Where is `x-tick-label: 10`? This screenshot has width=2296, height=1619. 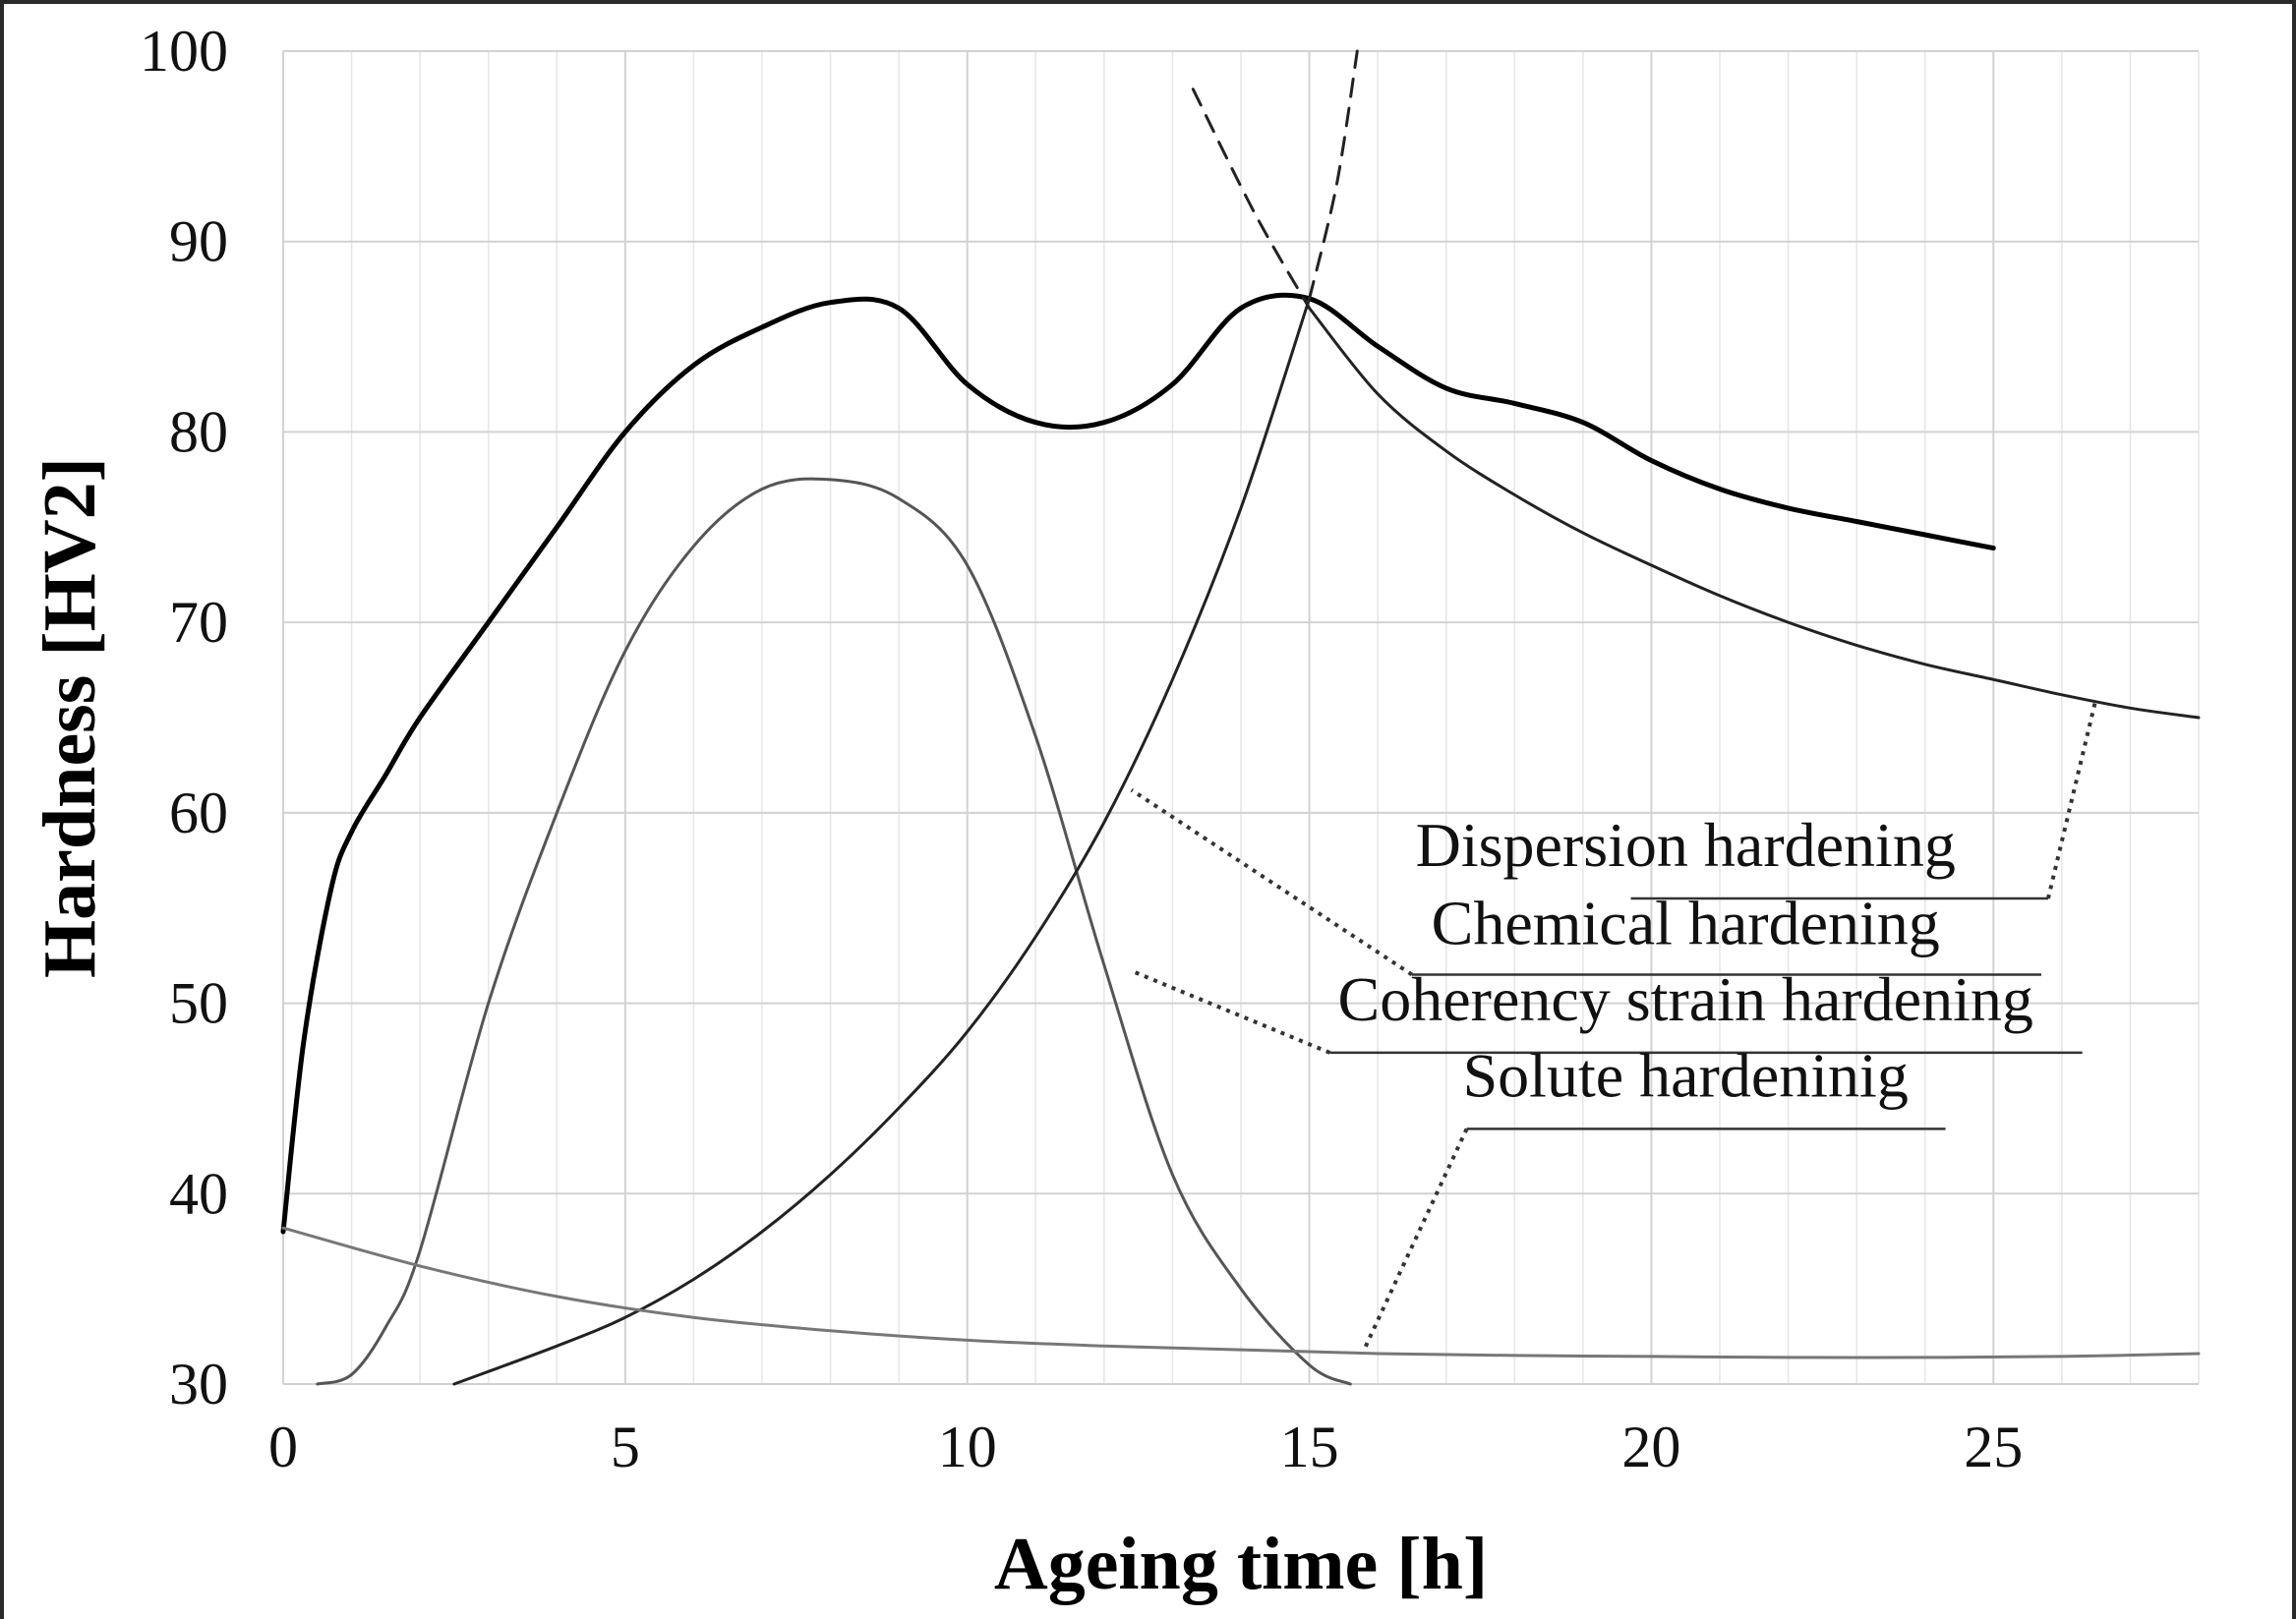 x-tick-label: 10 is located at coordinates (967, 1447).